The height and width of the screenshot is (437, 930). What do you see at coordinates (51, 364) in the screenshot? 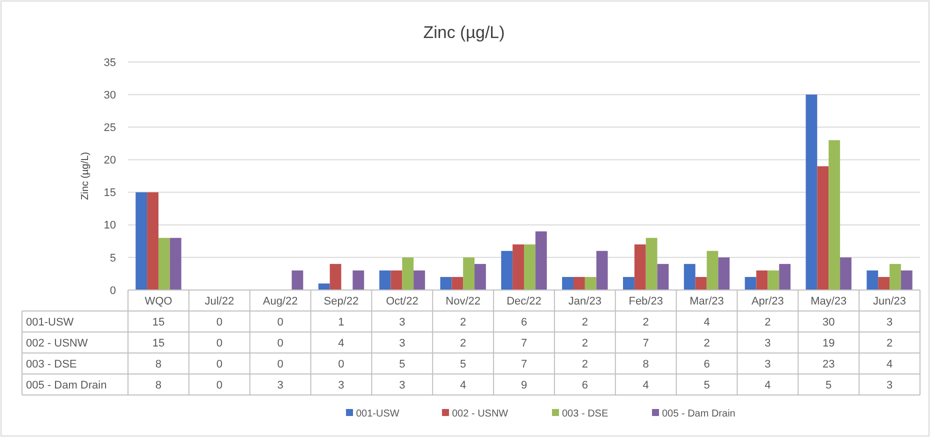
I see `text: 003 - DSE` at bounding box center [51, 364].